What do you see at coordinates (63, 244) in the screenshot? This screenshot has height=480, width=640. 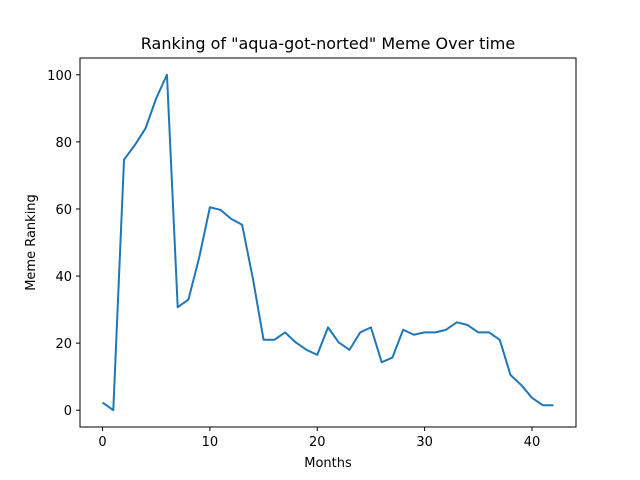 I see `y-axis-ticks: 0 20 40 60 80 100` at bounding box center [63, 244].